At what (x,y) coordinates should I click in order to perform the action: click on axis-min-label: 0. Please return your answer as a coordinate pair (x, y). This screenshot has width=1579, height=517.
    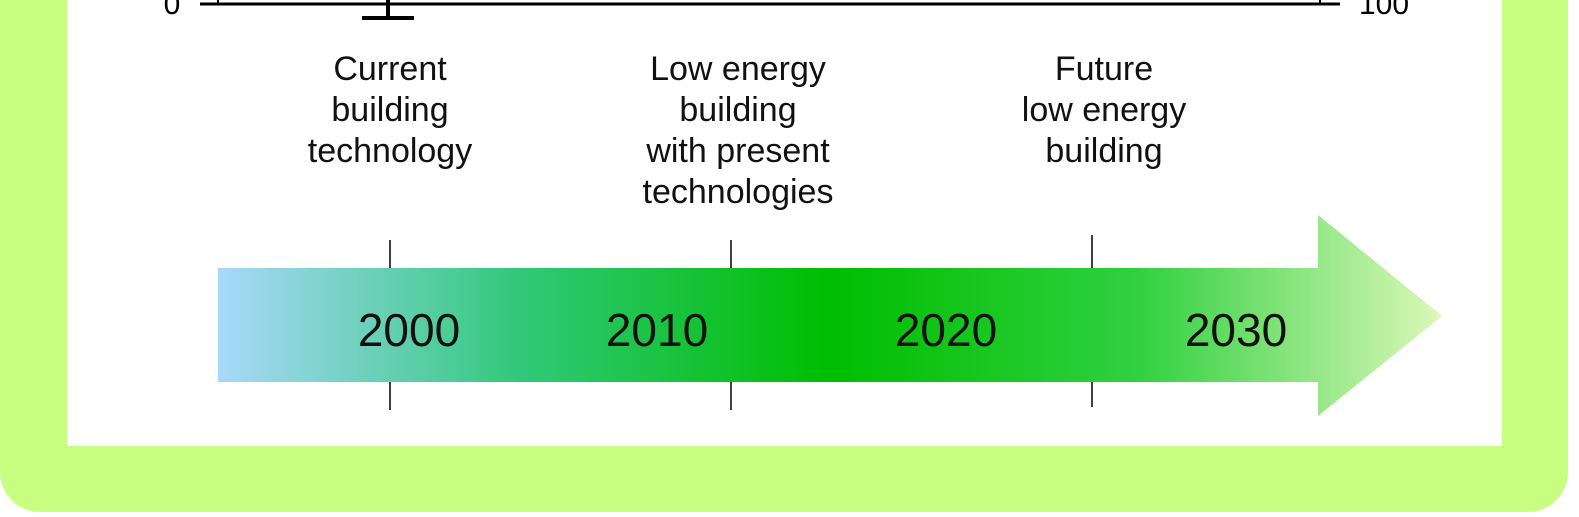
    Looking at the image, I should click on (172, 10).